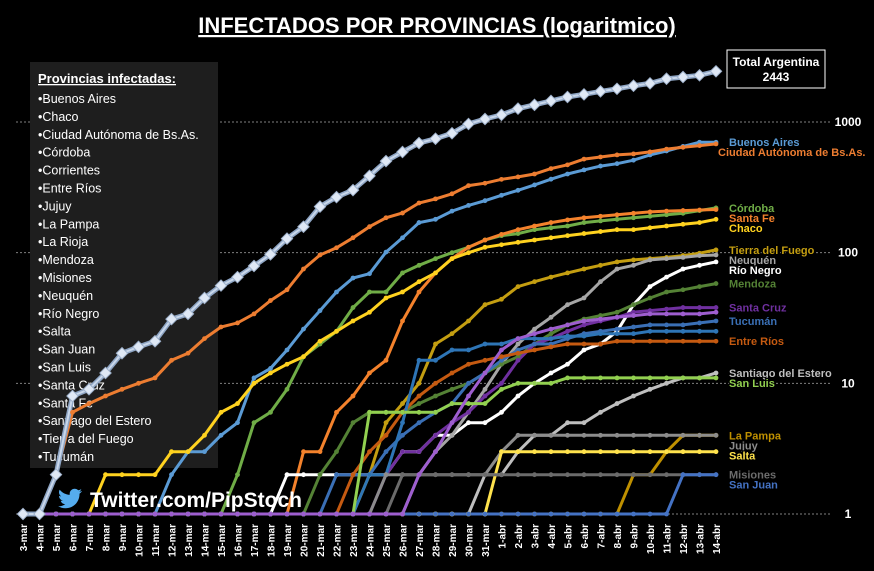 The width and height of the screenshot is (874, 571). I want to click on series-end-label: Entre Ríos, so click(756, 342).